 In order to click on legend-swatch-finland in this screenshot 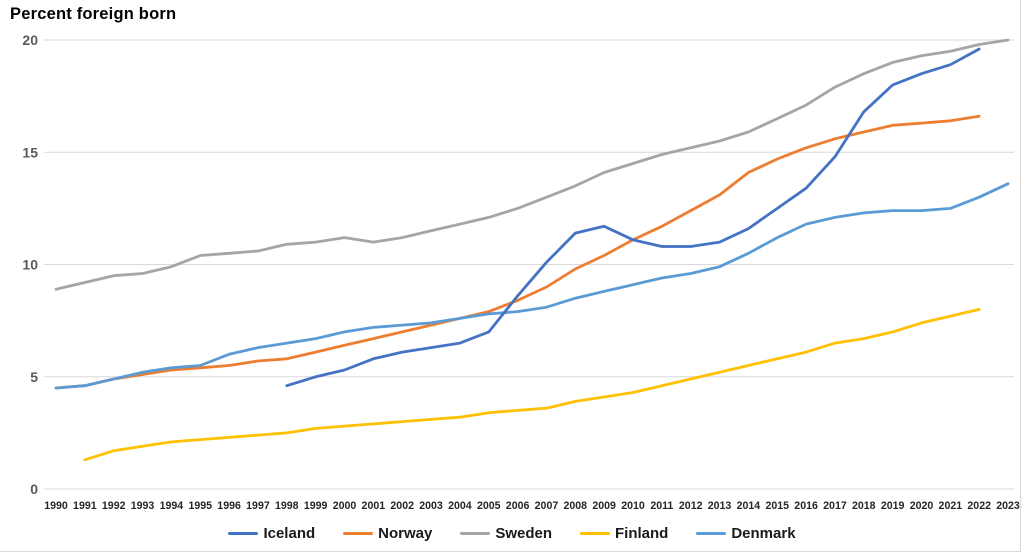, I will do `click(595, 533)`.